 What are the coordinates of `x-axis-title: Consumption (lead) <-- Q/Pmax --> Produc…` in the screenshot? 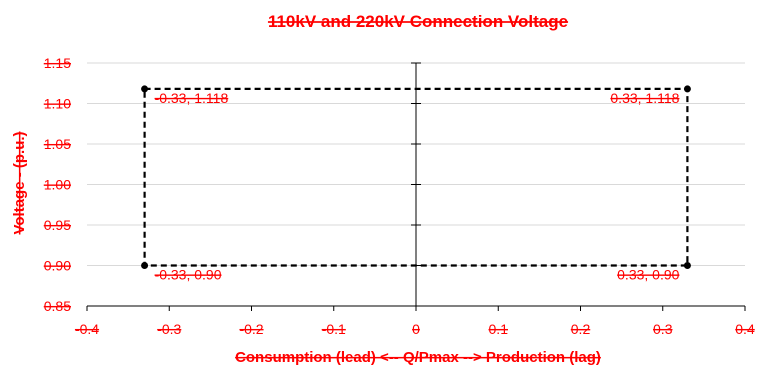 It's located at (418, 357).